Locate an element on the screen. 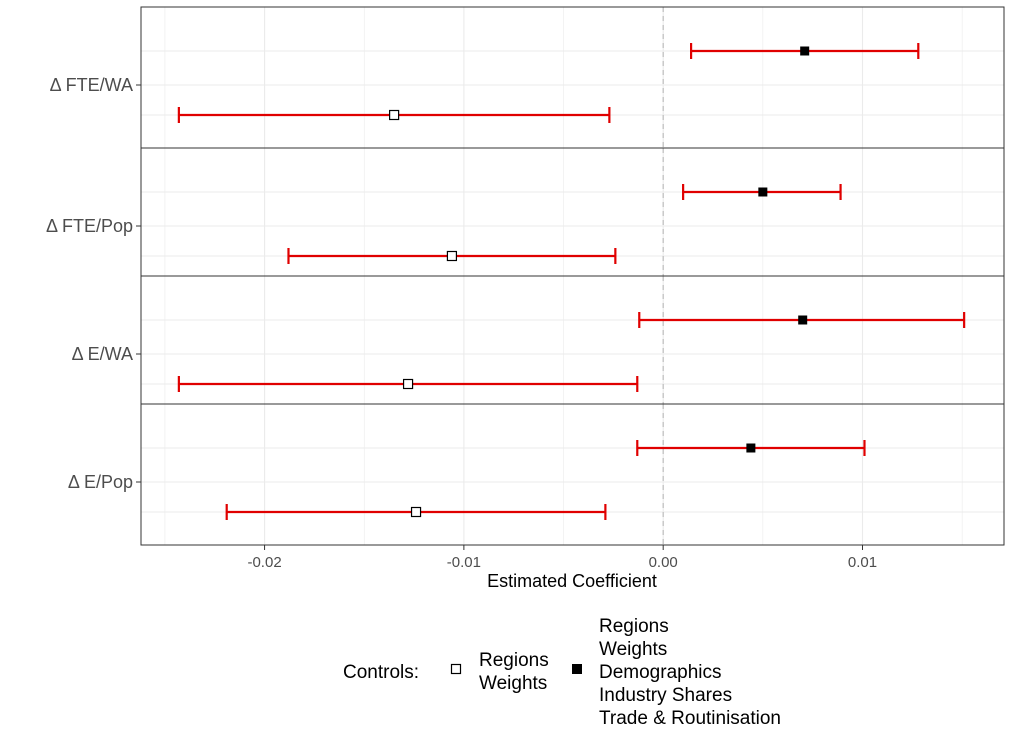 This screenshot has height=740, width=1012. legend-title: Controls: is located at coordinates (381, 672).